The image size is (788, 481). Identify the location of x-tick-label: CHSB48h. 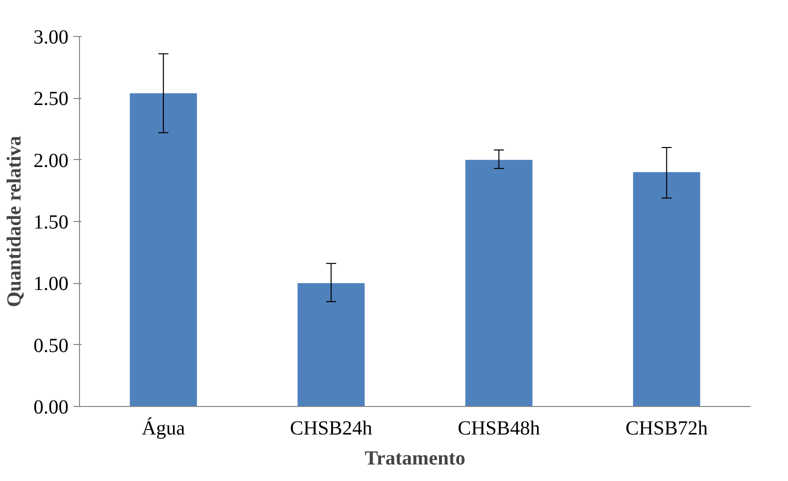
(499, 429).